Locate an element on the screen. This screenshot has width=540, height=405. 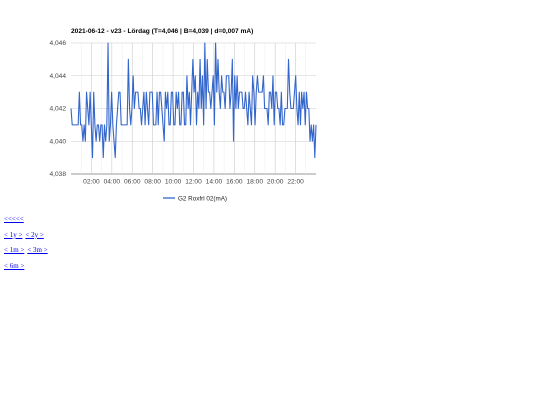
series-line is located at coordinates (193, 100).